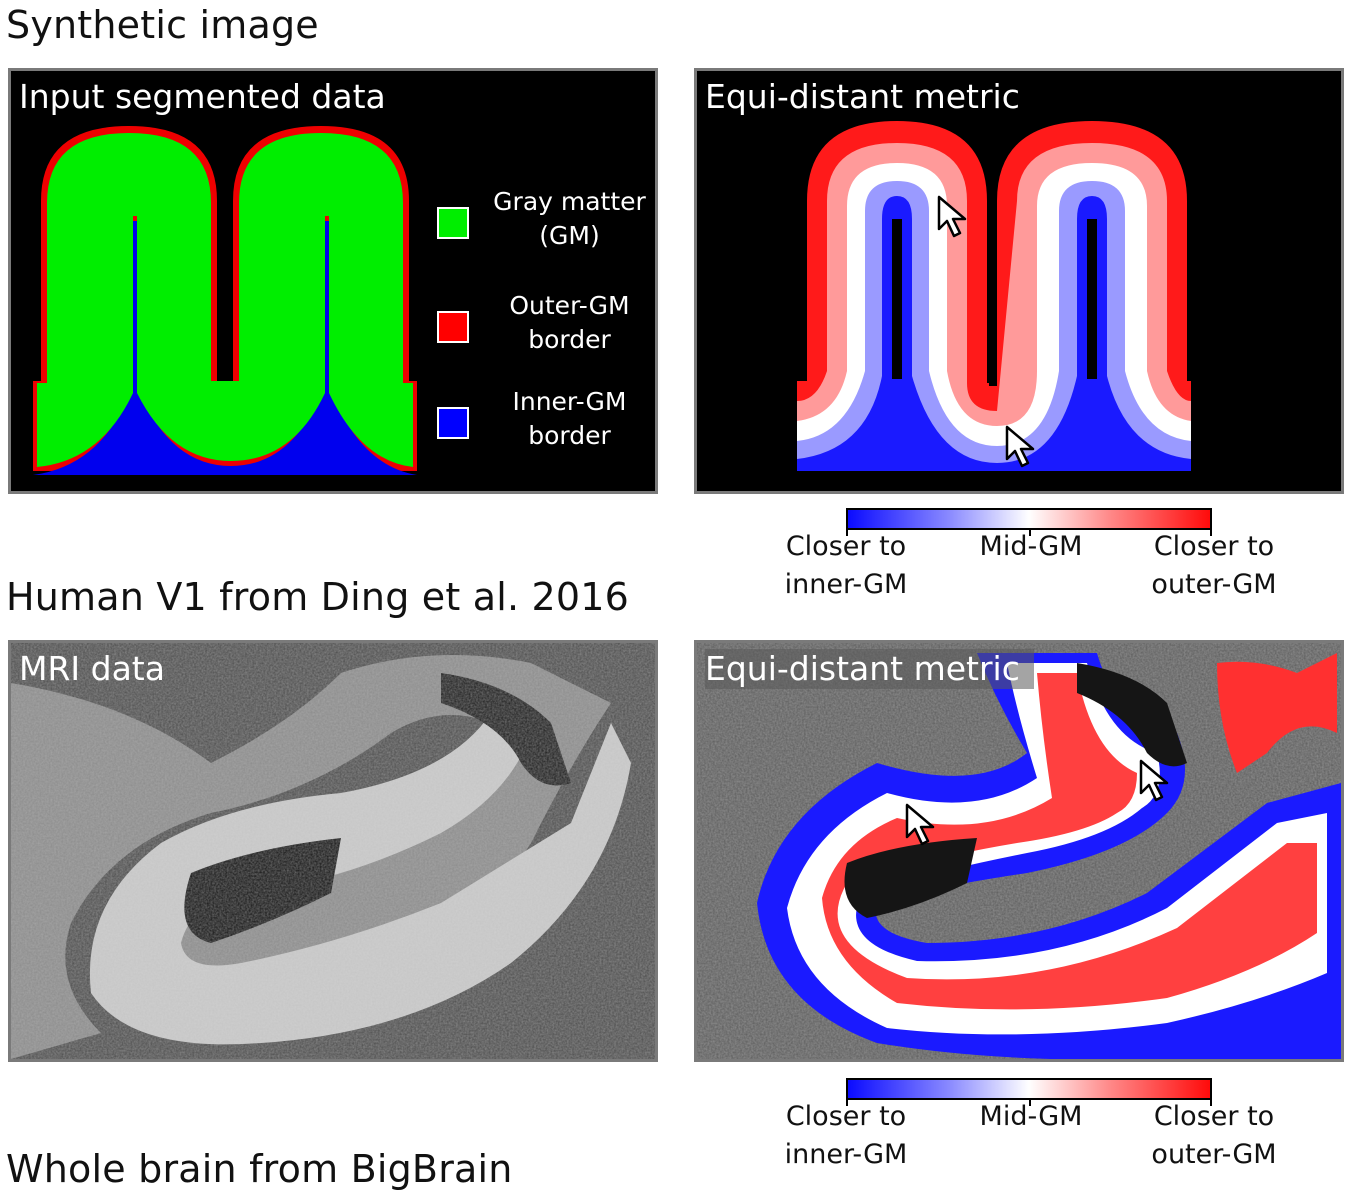 The height and width of the screenshot is (1191, 1356). Describe the element at coordinates (897, 299) in the screenshot. I see `synthetic-sulcus-left` at that location.